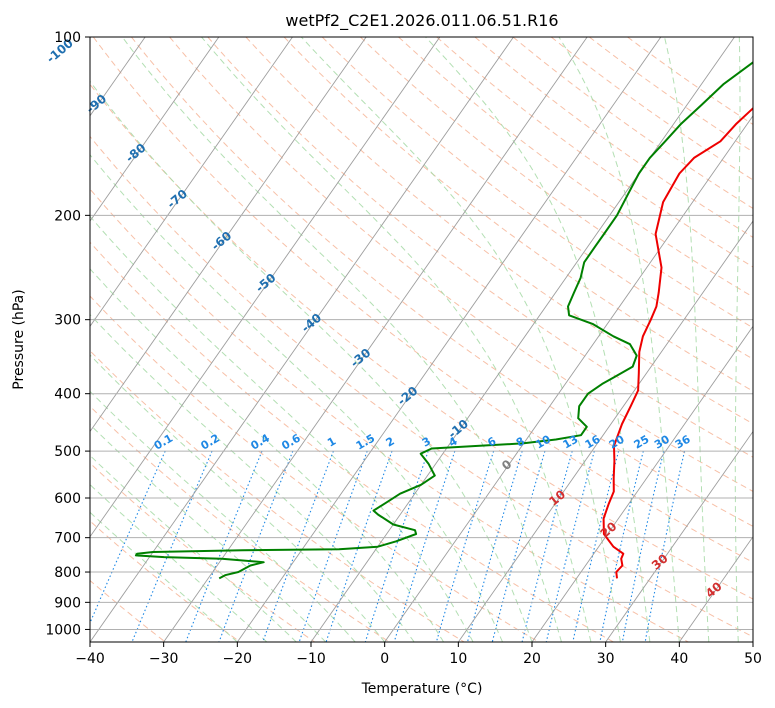 The width and height of the screenshot is (775, 708). What do you see at coordinates (67, 395) in the screenshot?
I see `y-tick-label: 400` at bounding box center [67, 395].